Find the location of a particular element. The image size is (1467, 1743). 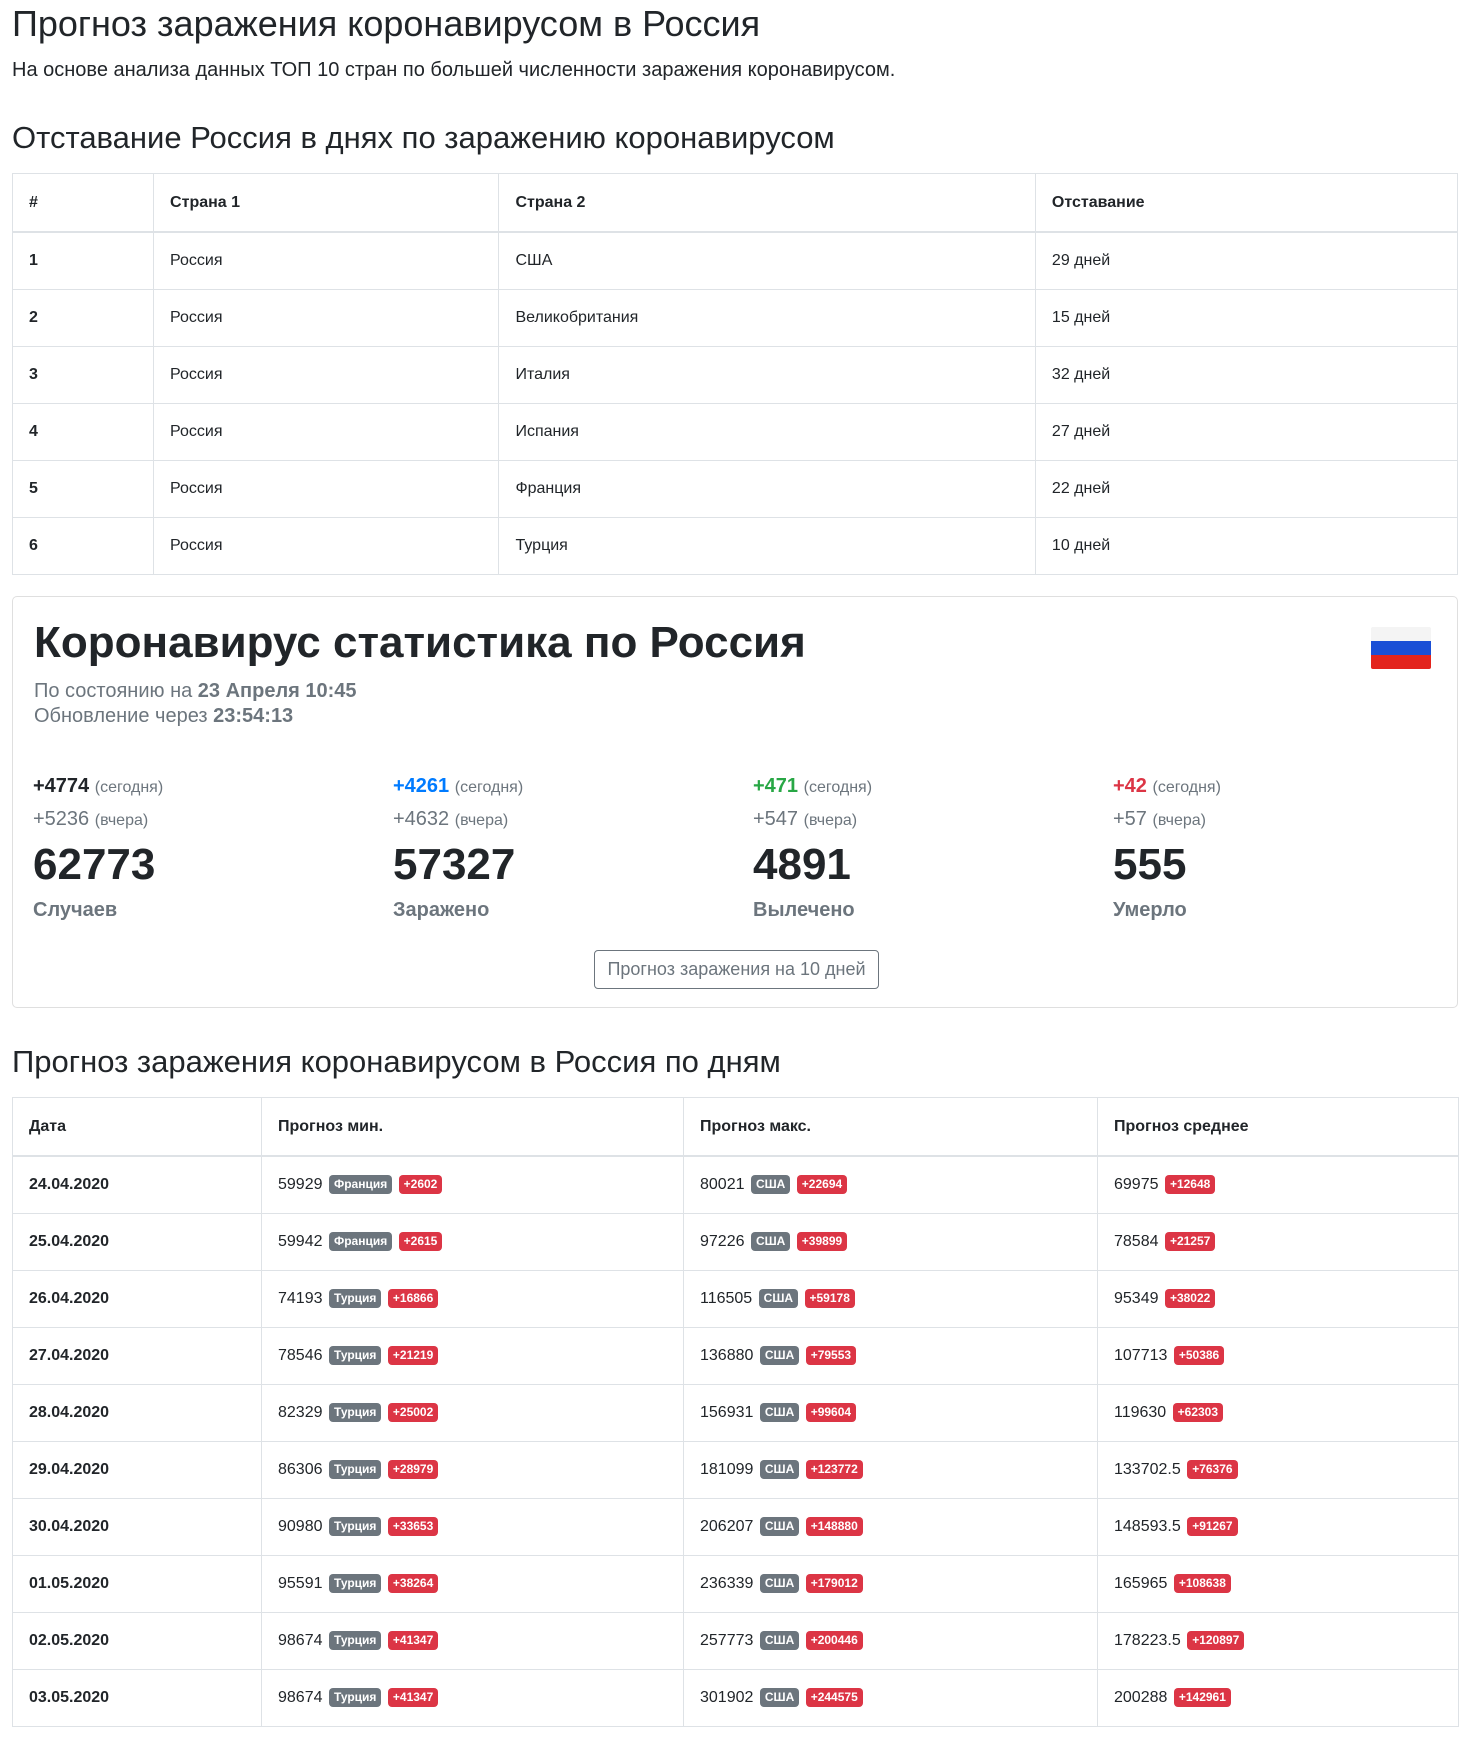

forecast-min-cell: 59929 Франция +2602 is located at coordinates (472, 1184).